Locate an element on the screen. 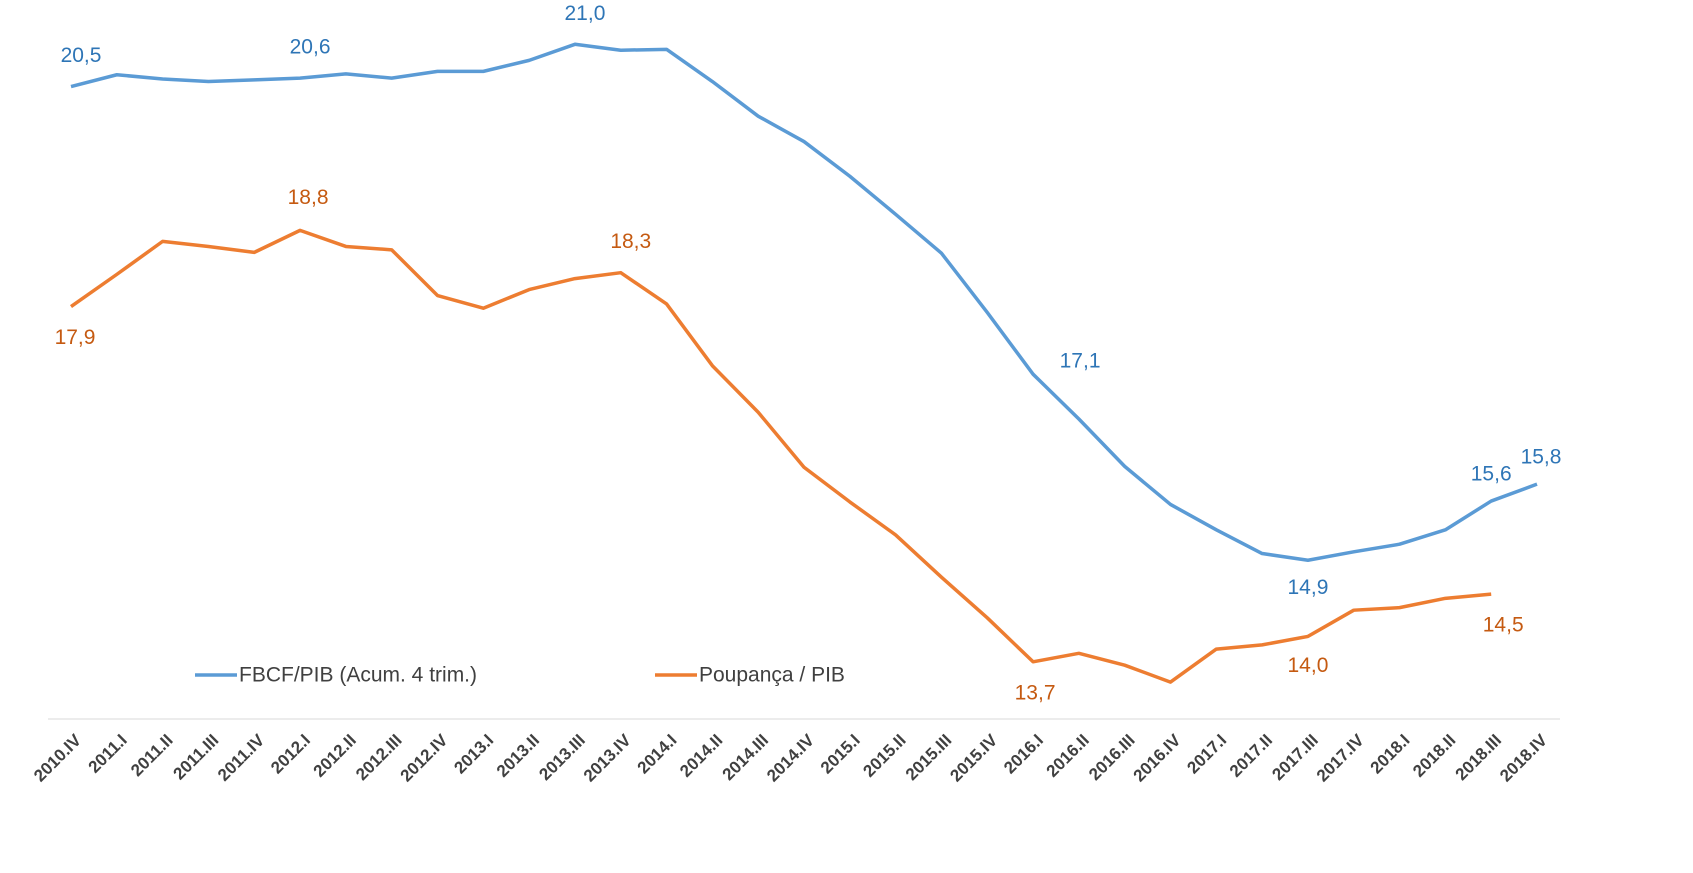  data-label: 17,9 is located at coordinates (75, 337).